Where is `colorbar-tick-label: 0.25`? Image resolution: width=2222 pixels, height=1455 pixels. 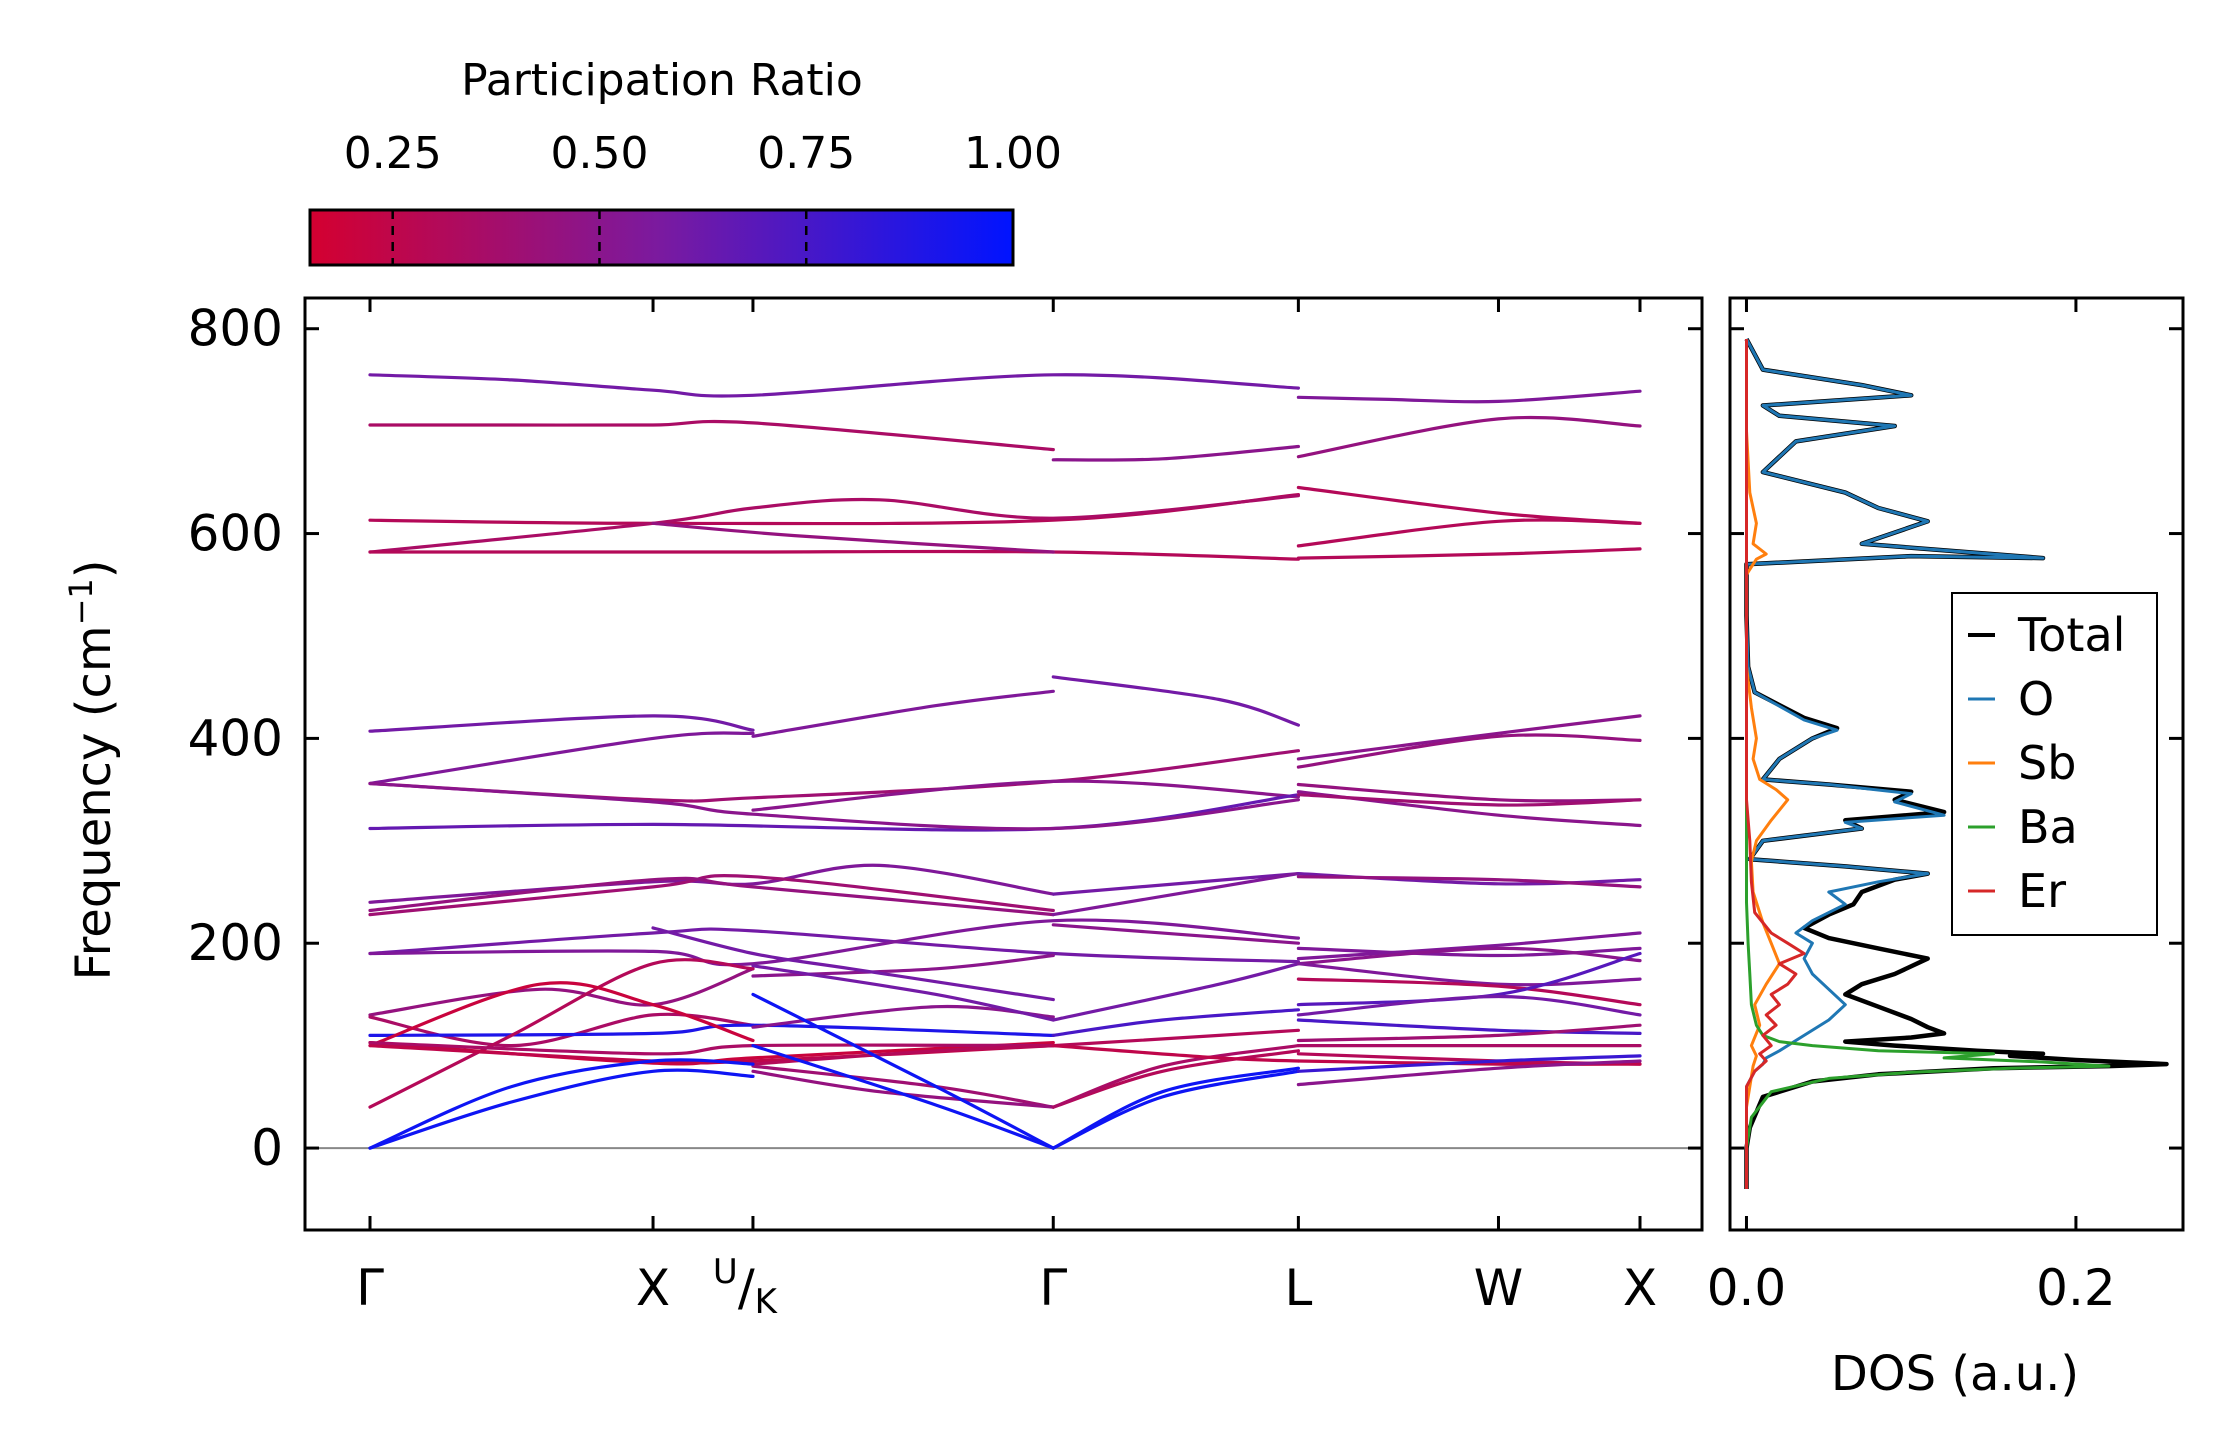 colorbar-tick-label: 0.25 is located at coordinates (393, 153).